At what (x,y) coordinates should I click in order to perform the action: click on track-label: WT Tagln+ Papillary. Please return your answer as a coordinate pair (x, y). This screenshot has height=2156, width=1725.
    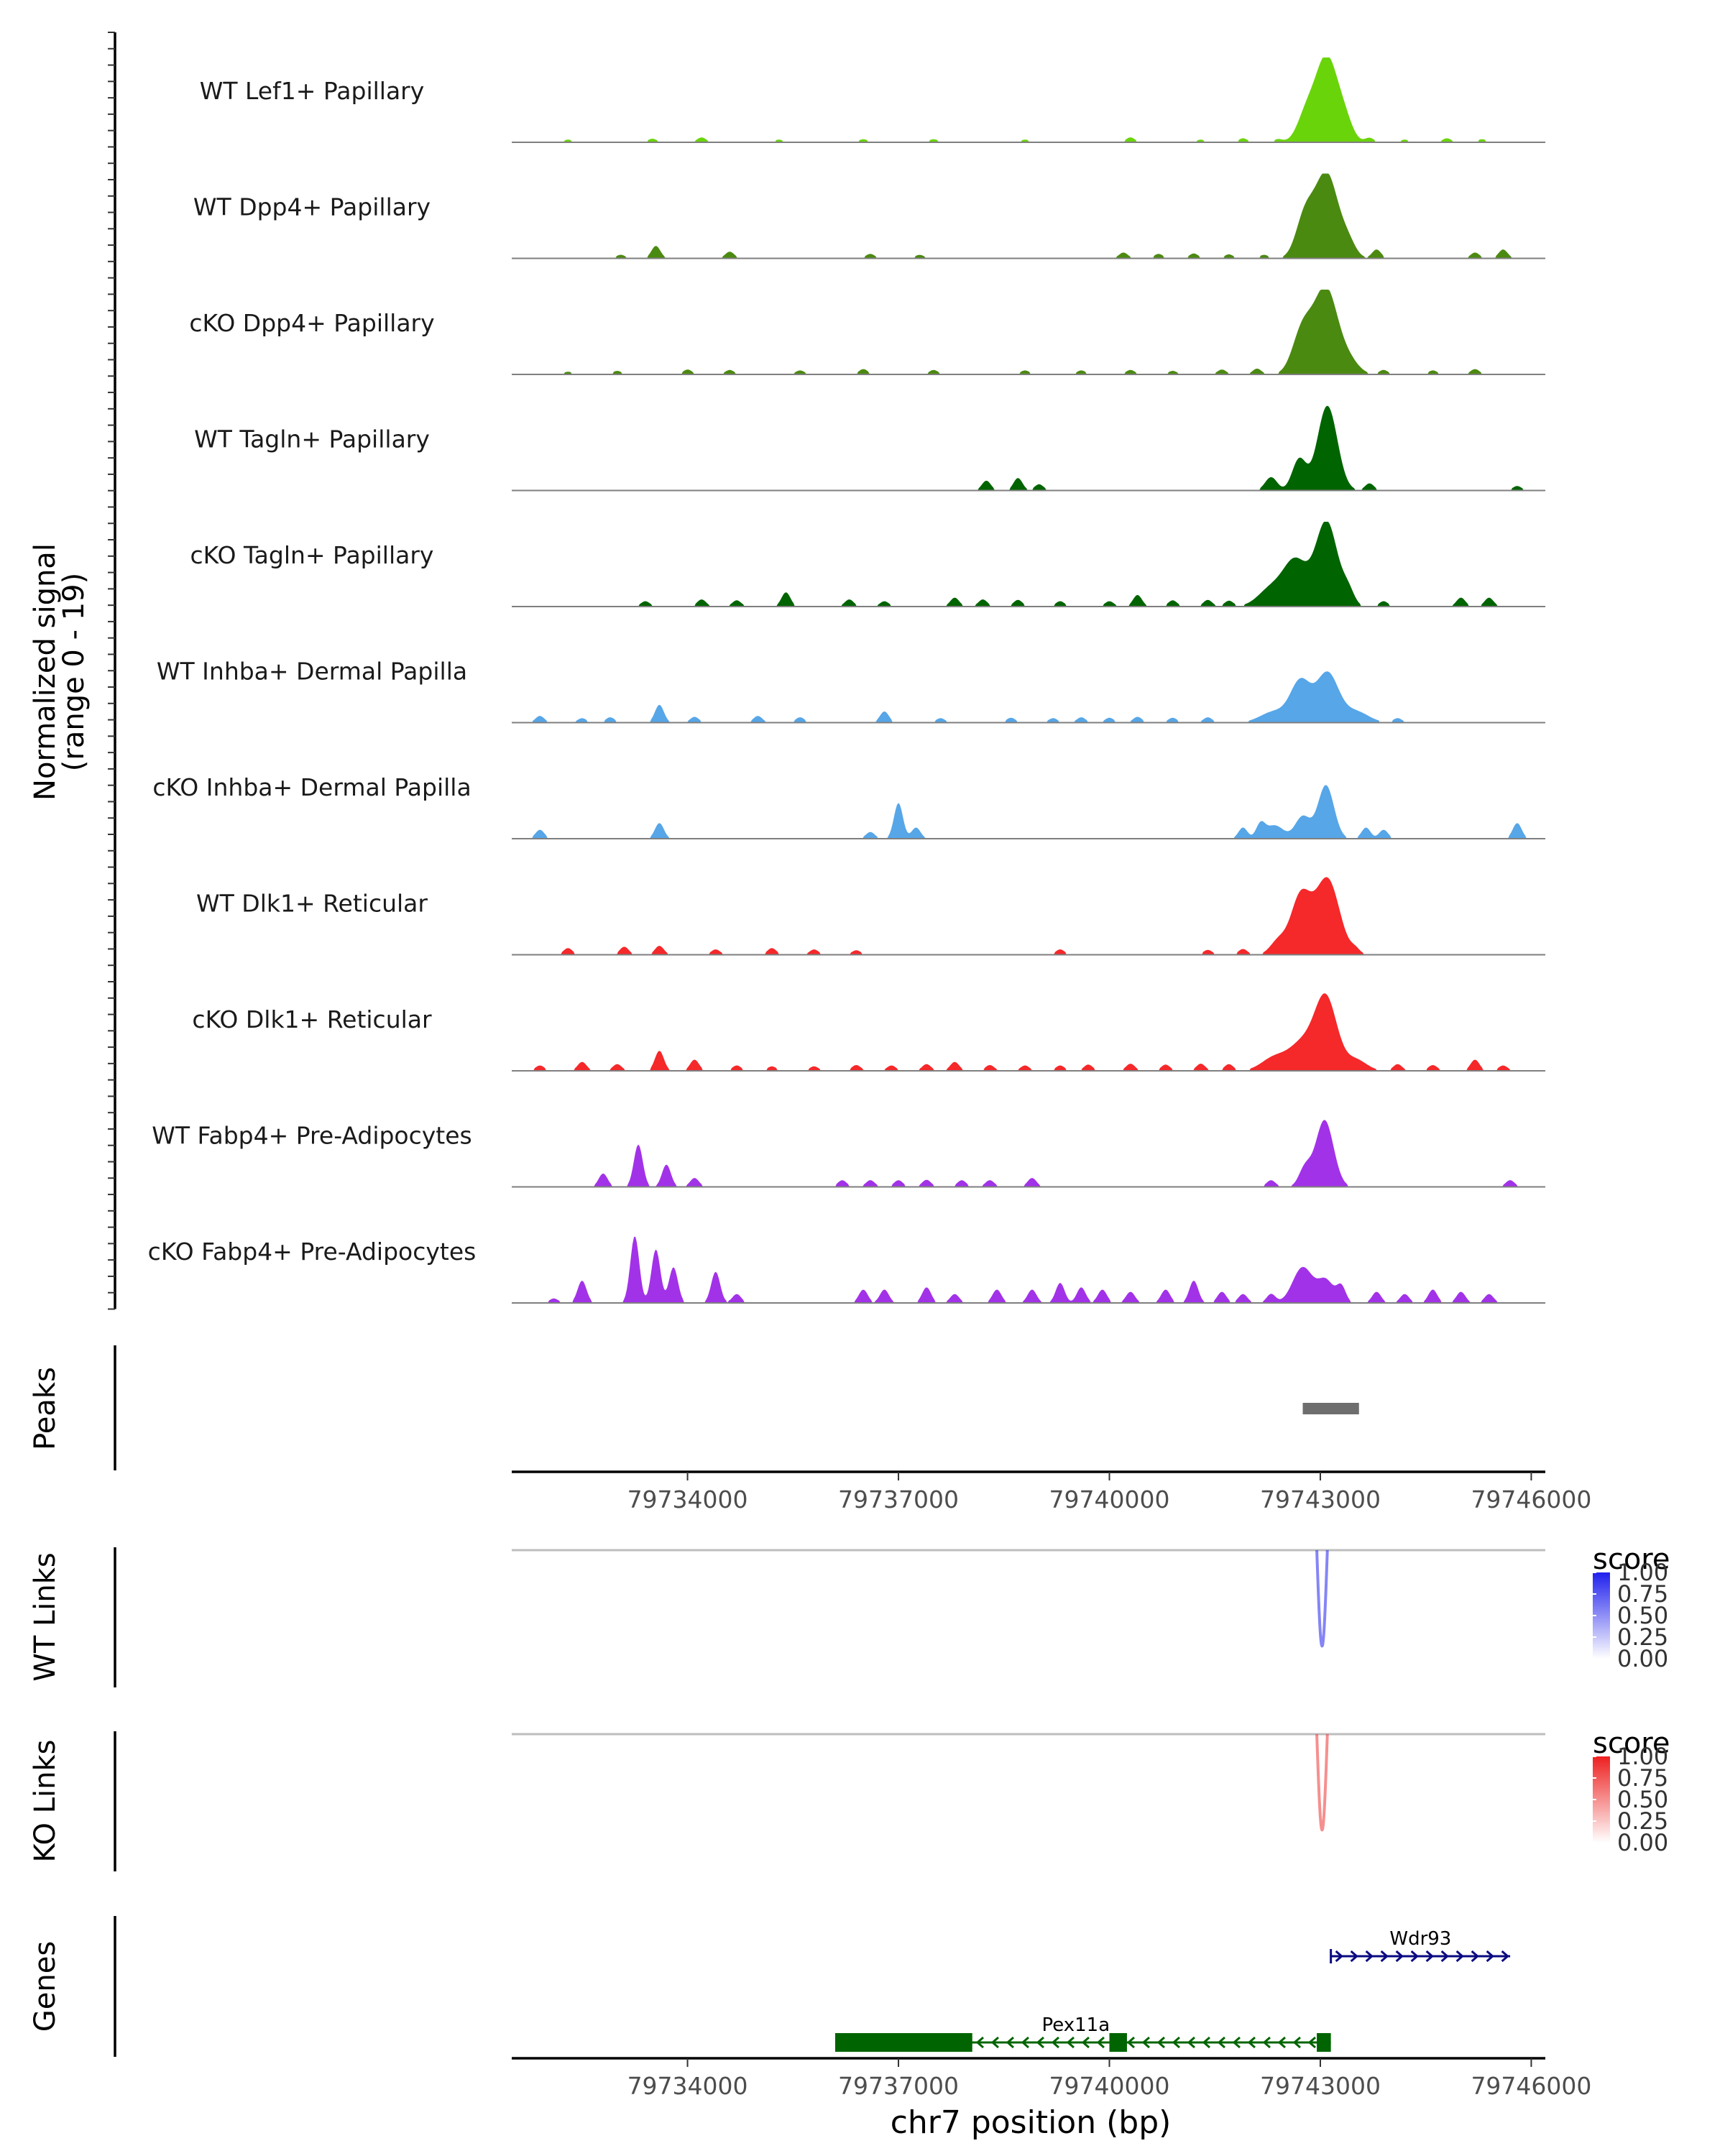
    Looking at the image, I should click on (312, 439).